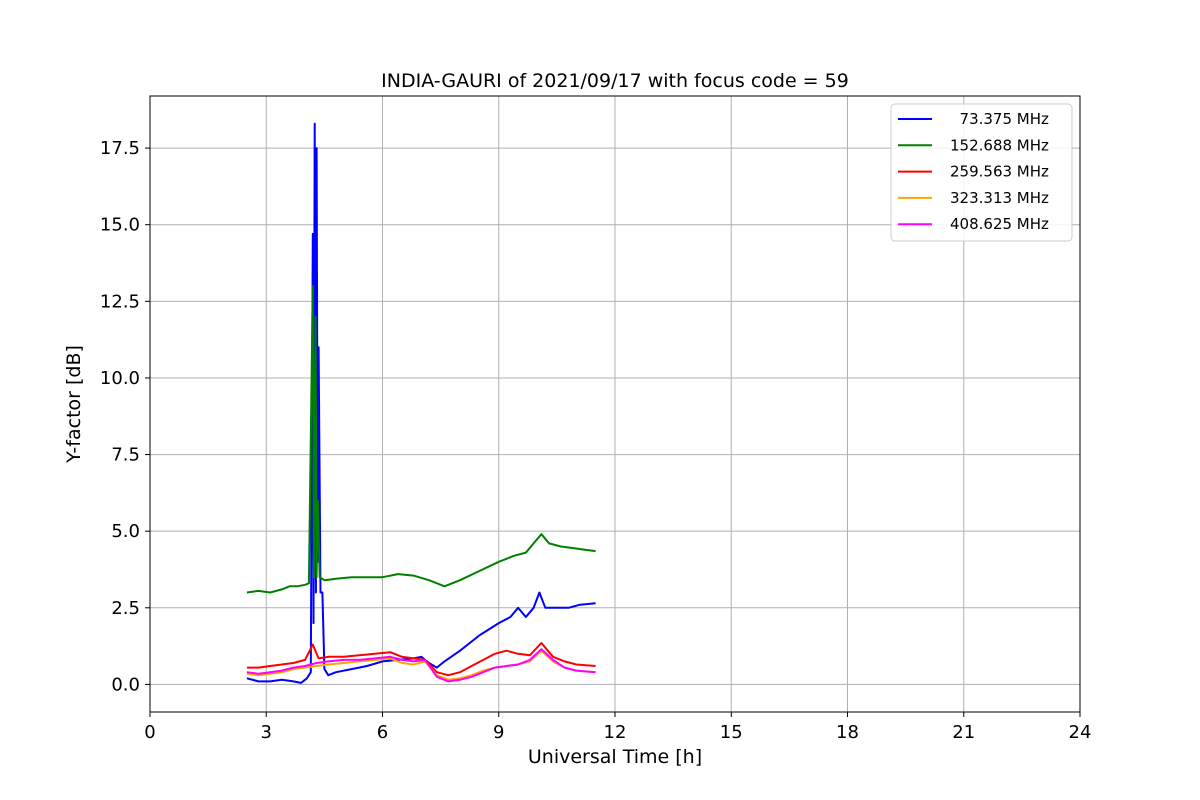 This screenshot has height=800, width=1200. Describe the element at coordinates (847, 732) in the screenshot. I see `x-tick-label: 18` at that location.